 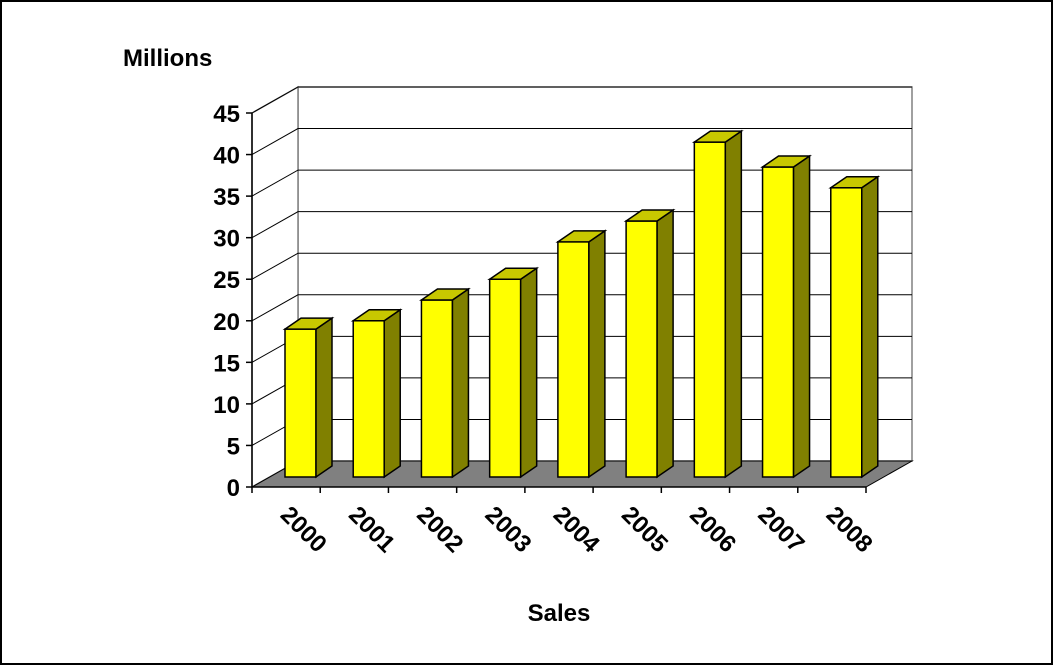 I want to click on bar-2008, so click(x=854, y=327).